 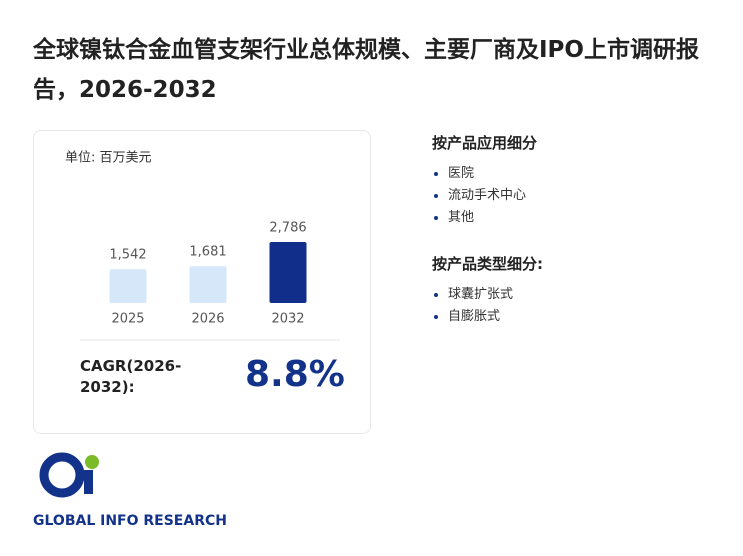 What do you see at coordinates (207, 319) in the screenshot?
I see `x-tick-label: 2026` at bounding box center [207, 319].